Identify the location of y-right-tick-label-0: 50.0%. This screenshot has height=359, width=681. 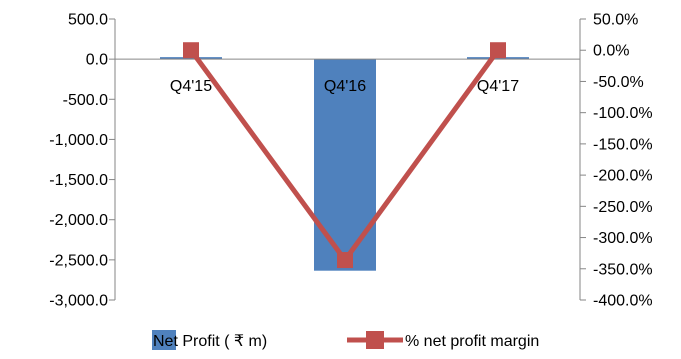
(615, 20).